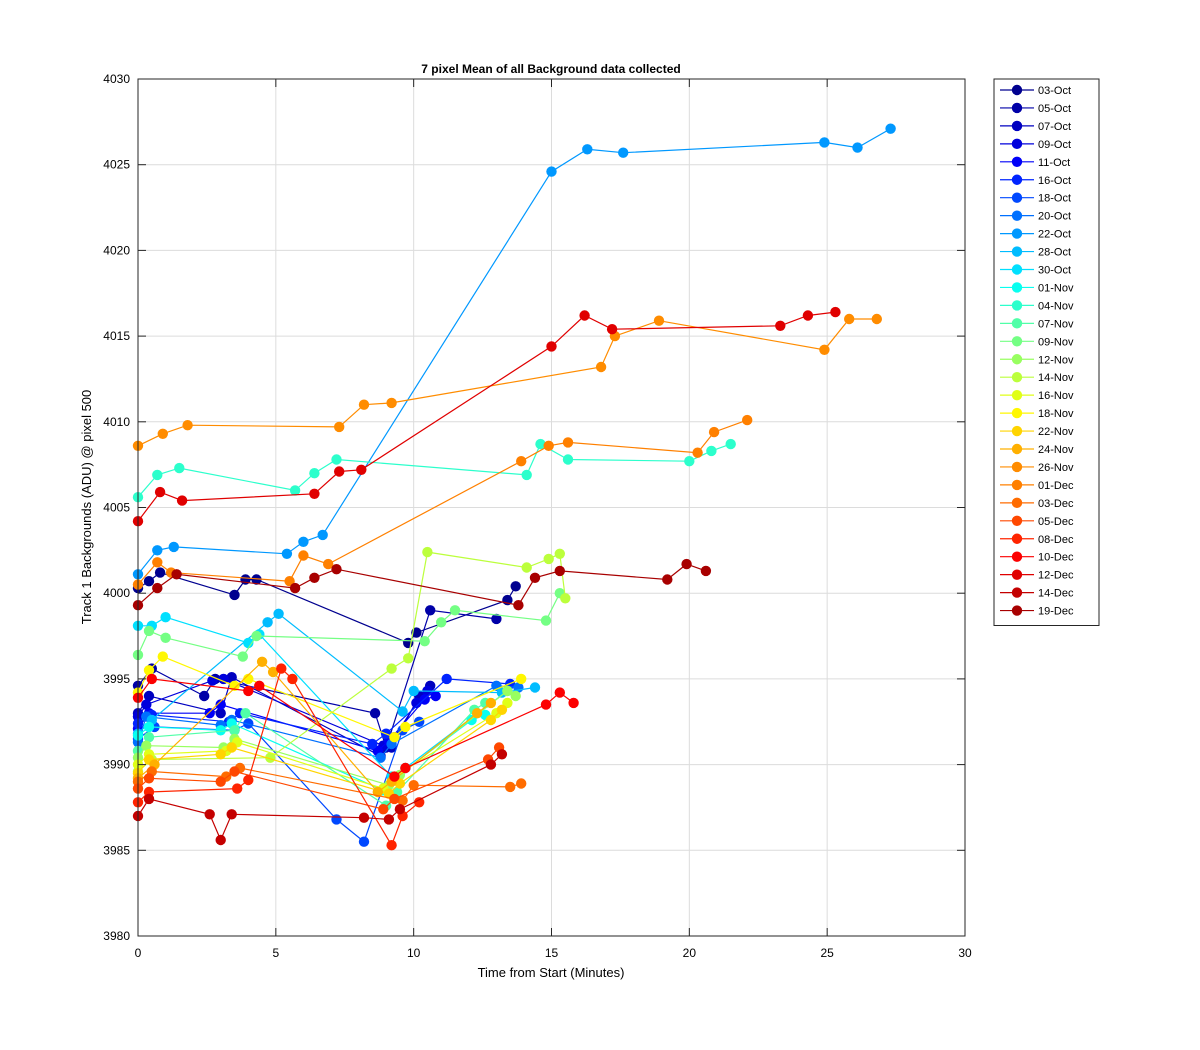 The height and width of the screenshot is (1050, 1200). I want to click on legend-label: 07-Nov, so click(1056, 324).